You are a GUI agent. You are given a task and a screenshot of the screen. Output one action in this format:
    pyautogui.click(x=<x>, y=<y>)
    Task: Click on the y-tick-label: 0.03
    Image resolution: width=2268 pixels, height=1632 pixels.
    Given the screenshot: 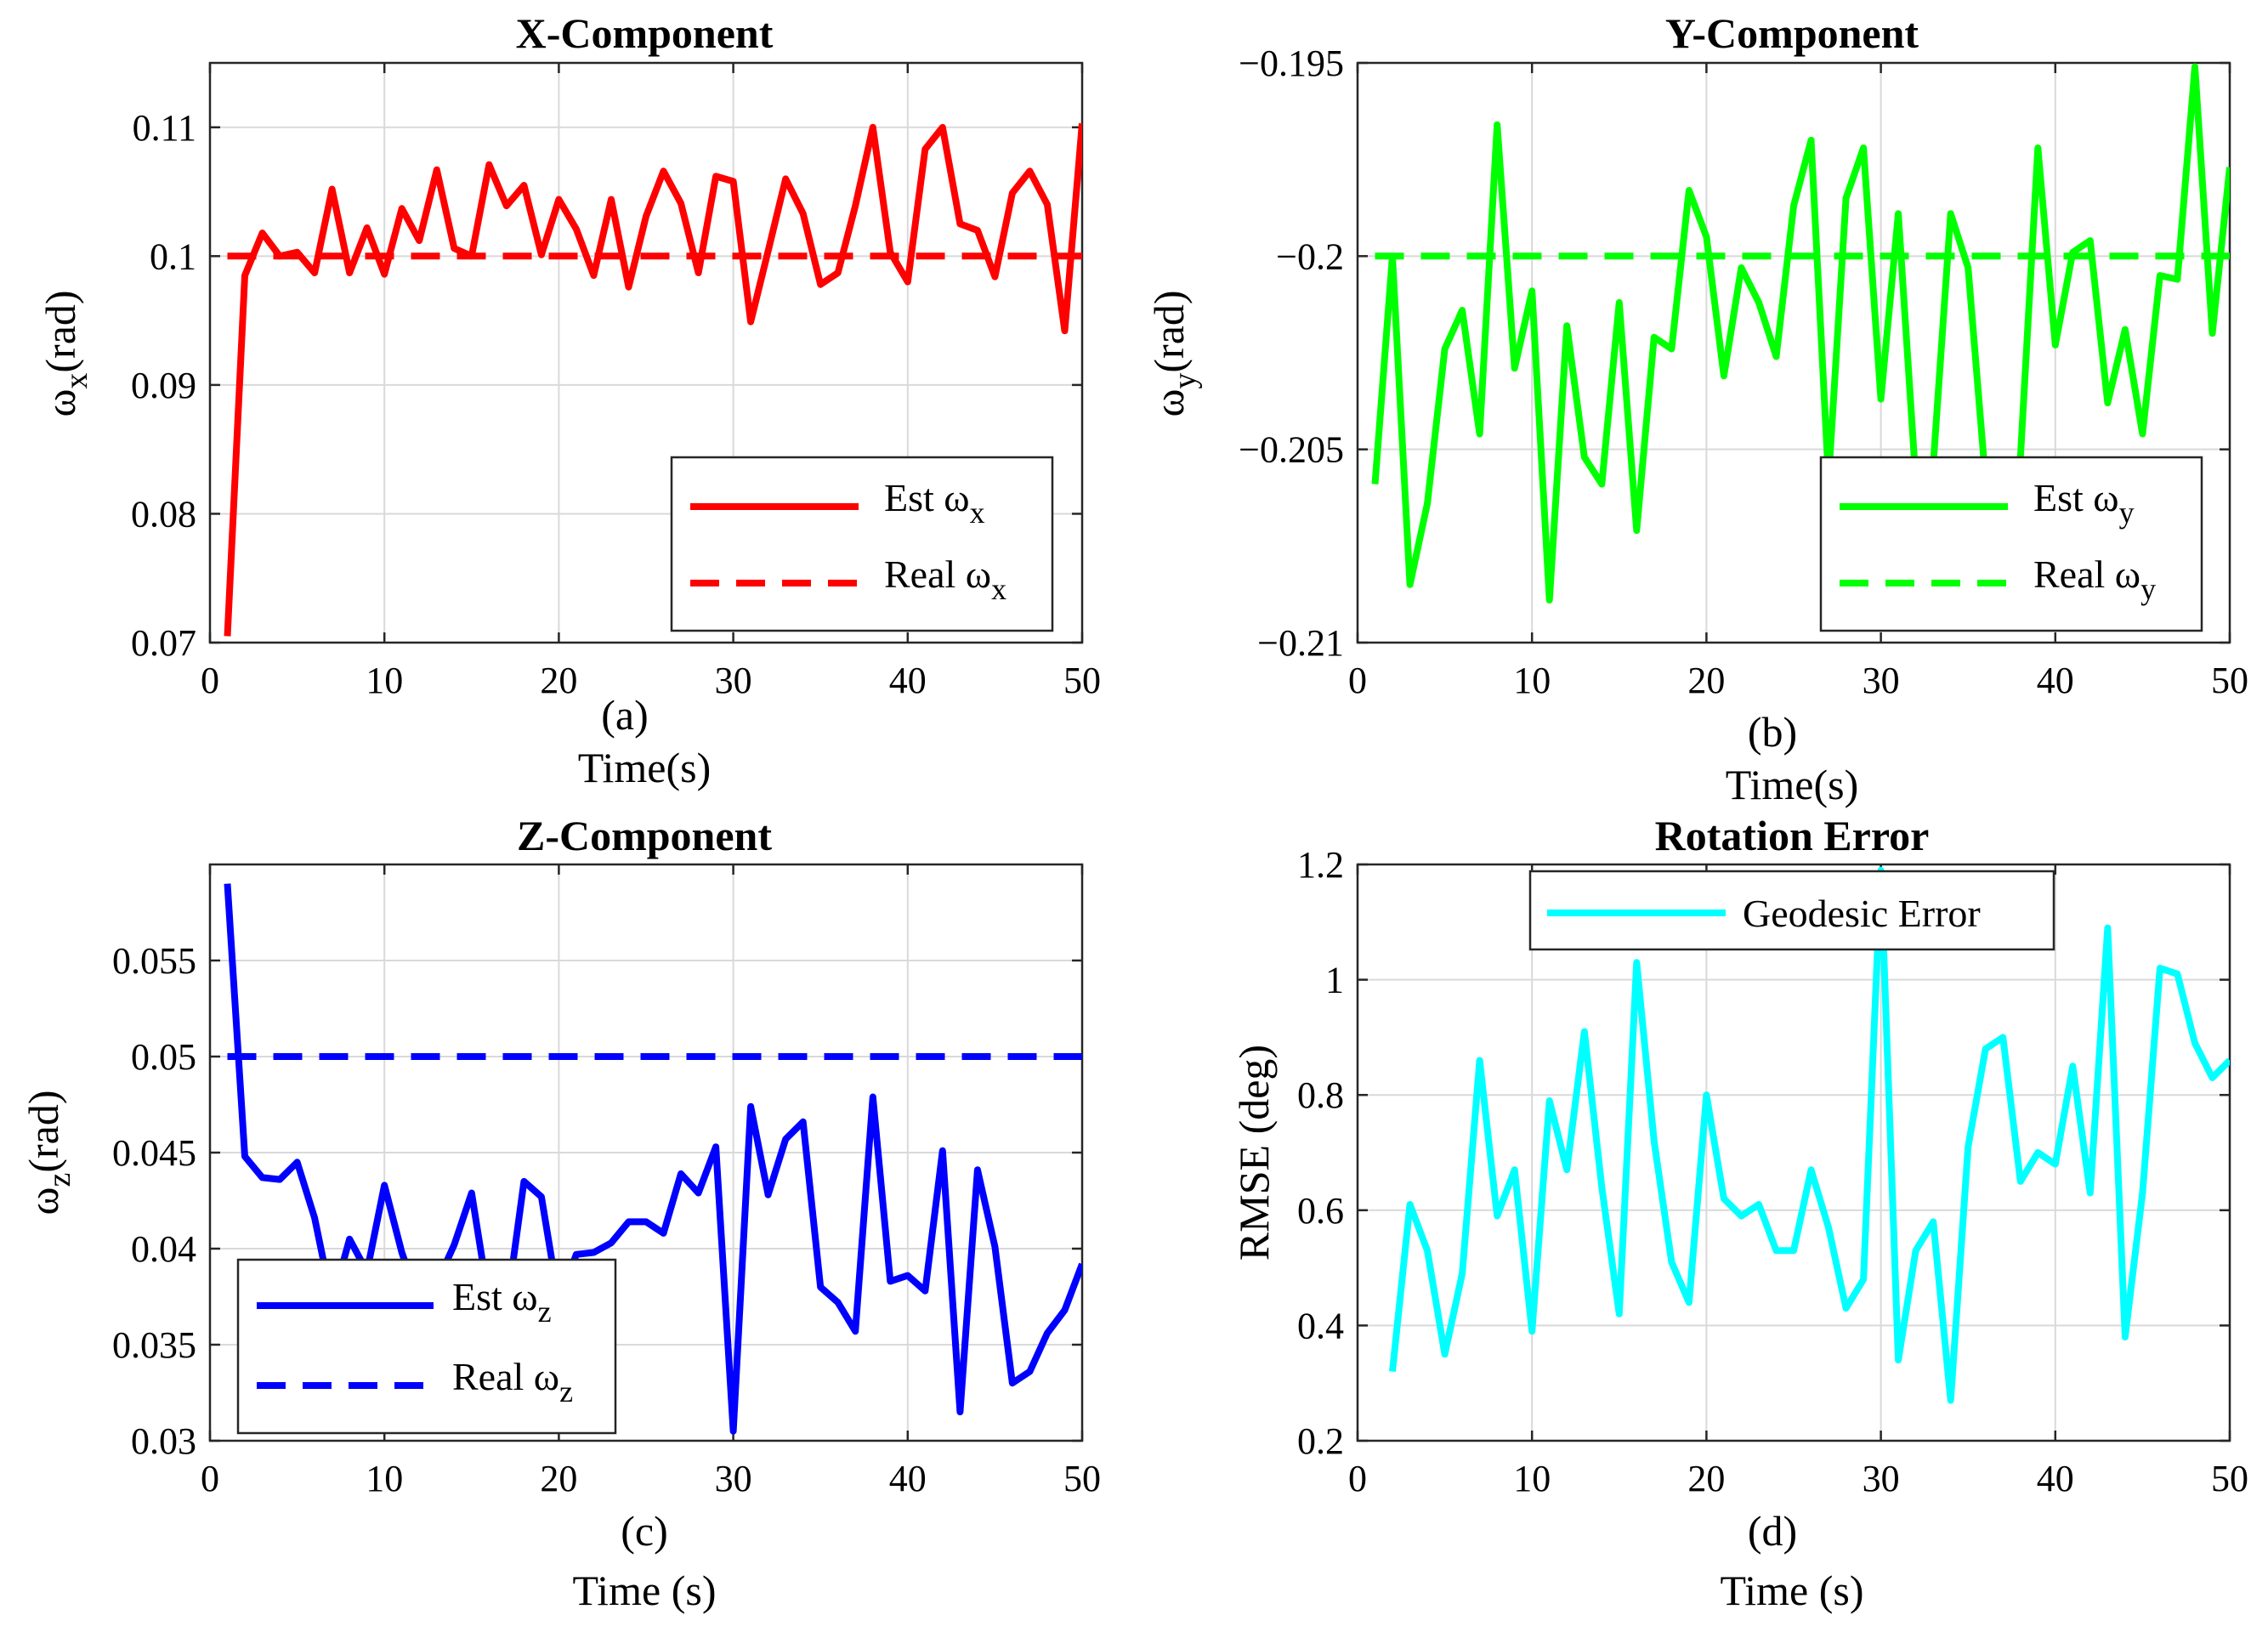 What is the action you would take?
    pyautogui.click(x=163, y=1441)
    